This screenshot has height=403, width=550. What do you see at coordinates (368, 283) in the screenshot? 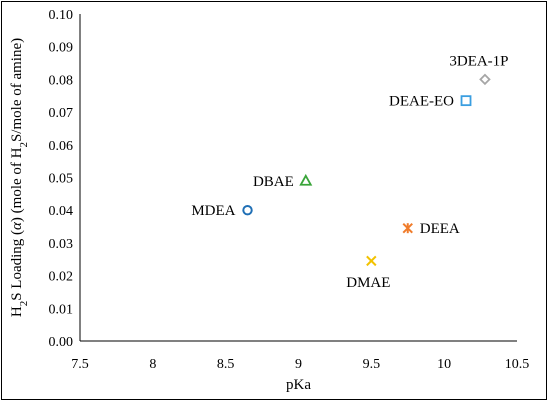
I see `label-dmae: DMAE` at bounding box center [368, 283].